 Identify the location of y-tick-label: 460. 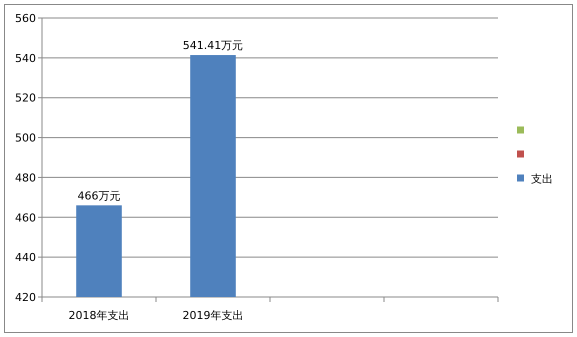
(25, 217).